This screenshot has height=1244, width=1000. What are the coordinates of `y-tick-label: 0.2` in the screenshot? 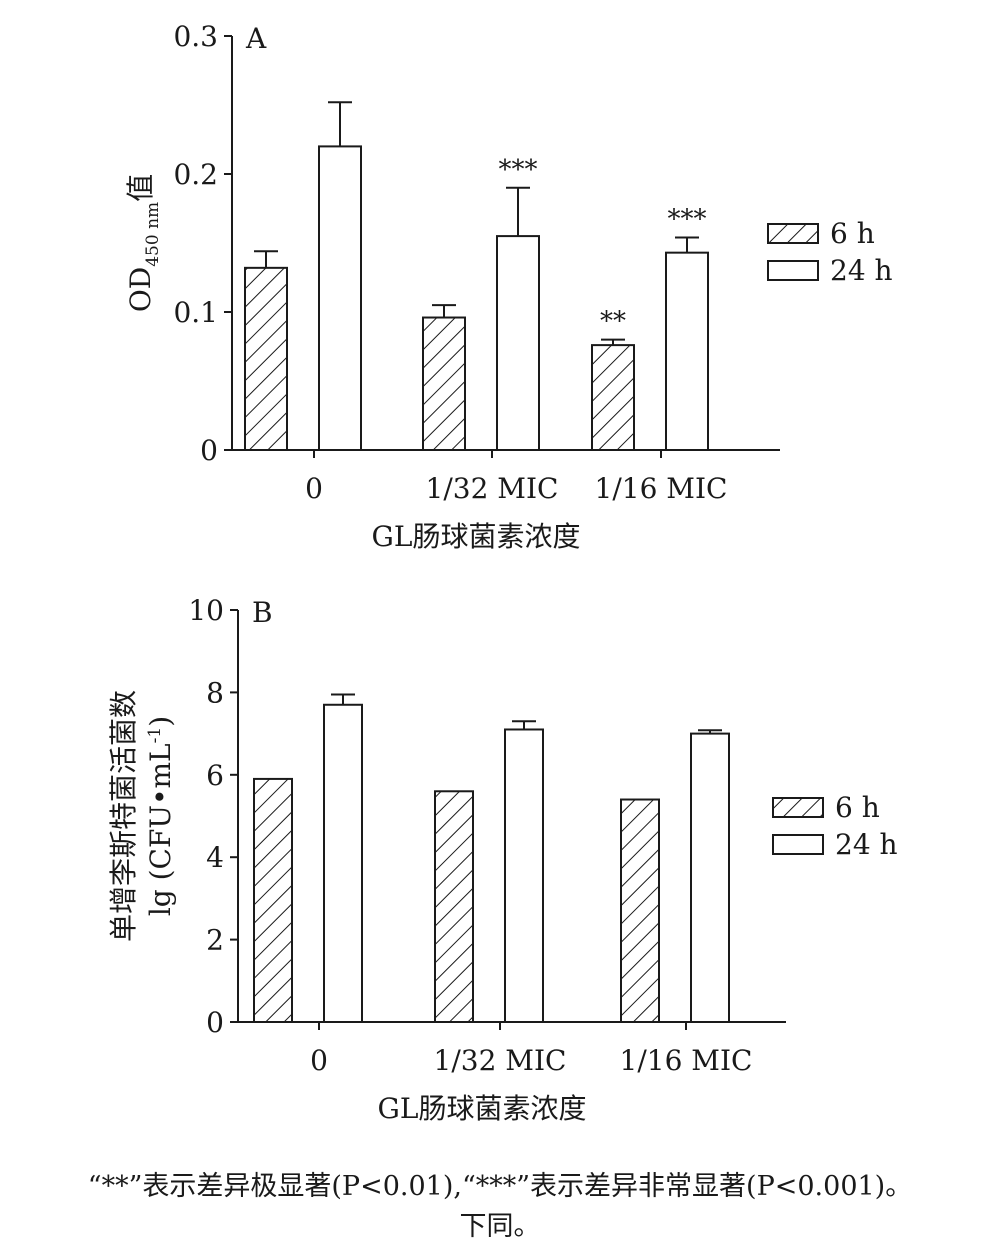 It's located at (195, 174).